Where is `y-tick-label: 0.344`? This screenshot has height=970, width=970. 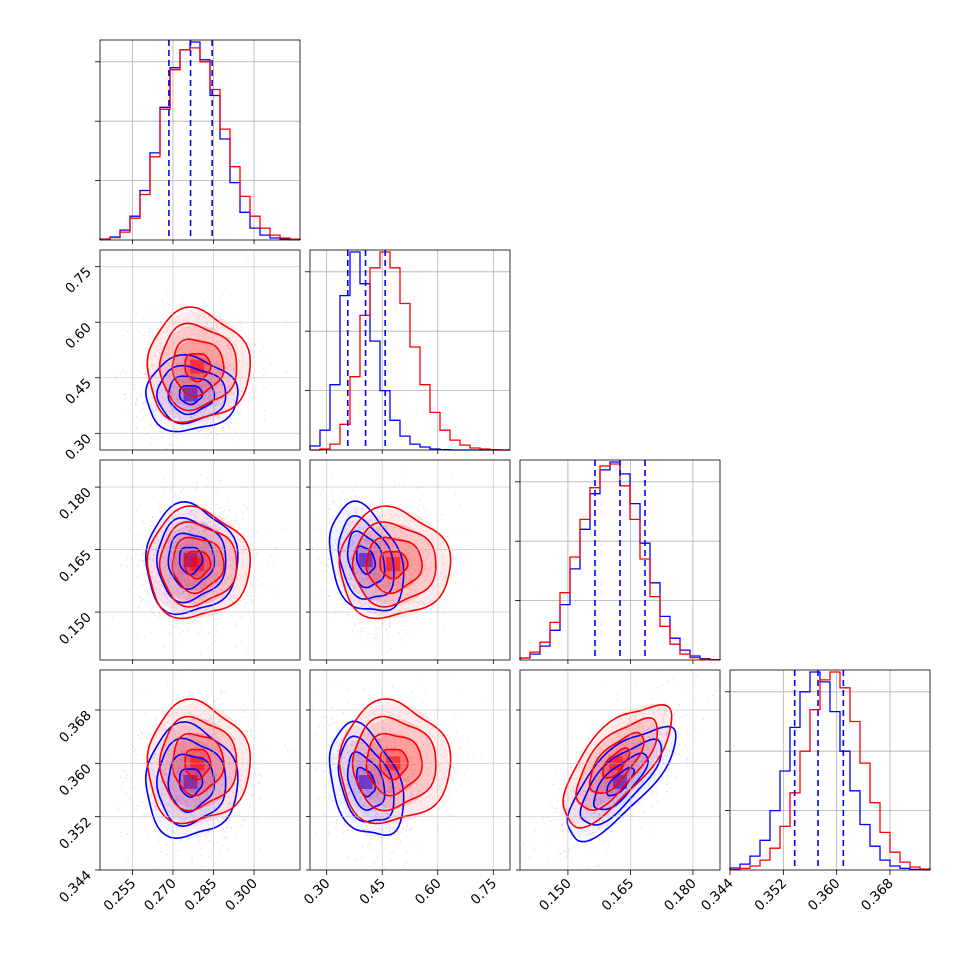
y-tick-label: 0.344 is located at coordinates (75, 887).